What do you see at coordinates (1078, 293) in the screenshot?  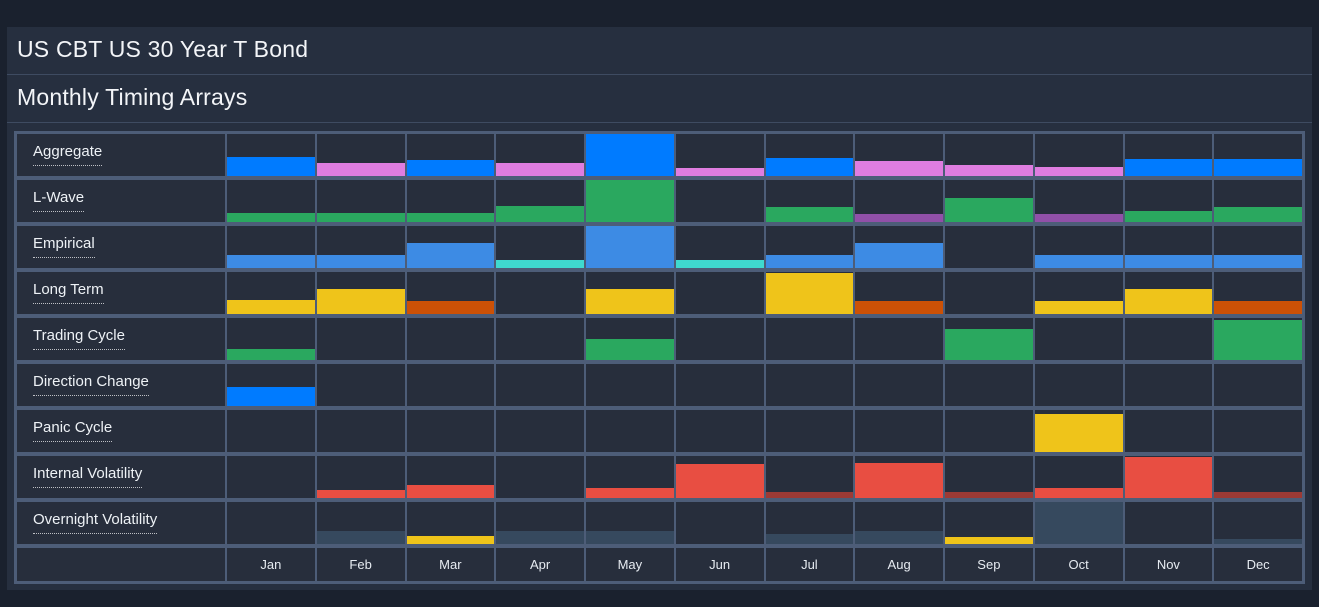 I see `array-cell-long-term-oct` at bounding box center [1078, 293].